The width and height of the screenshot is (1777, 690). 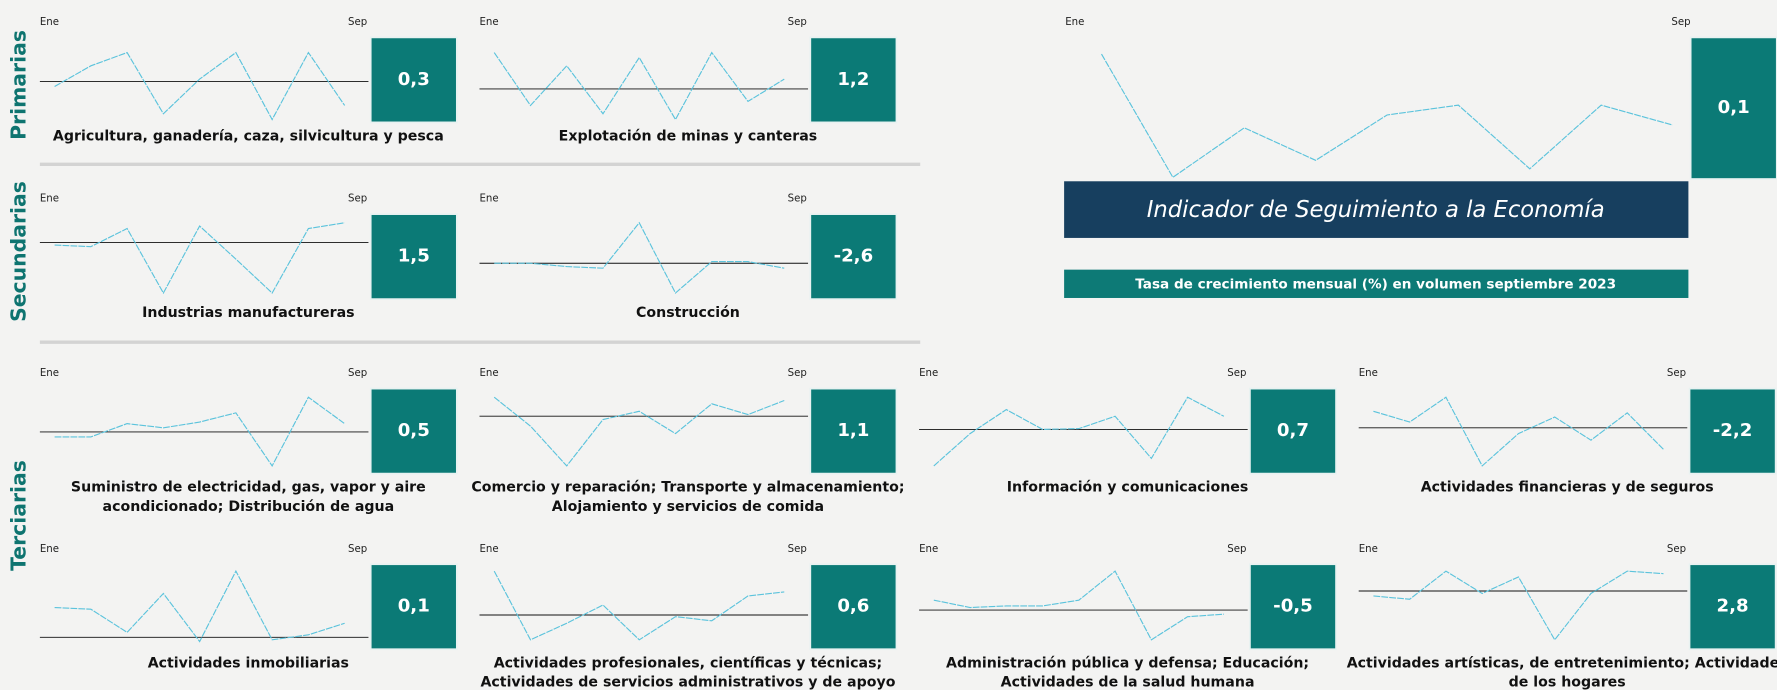 What do you see at coordinates (248, 663) in the screenshot?
I see `chart-title: Actividades inmobiliarias` at bounding box center [248, 663].